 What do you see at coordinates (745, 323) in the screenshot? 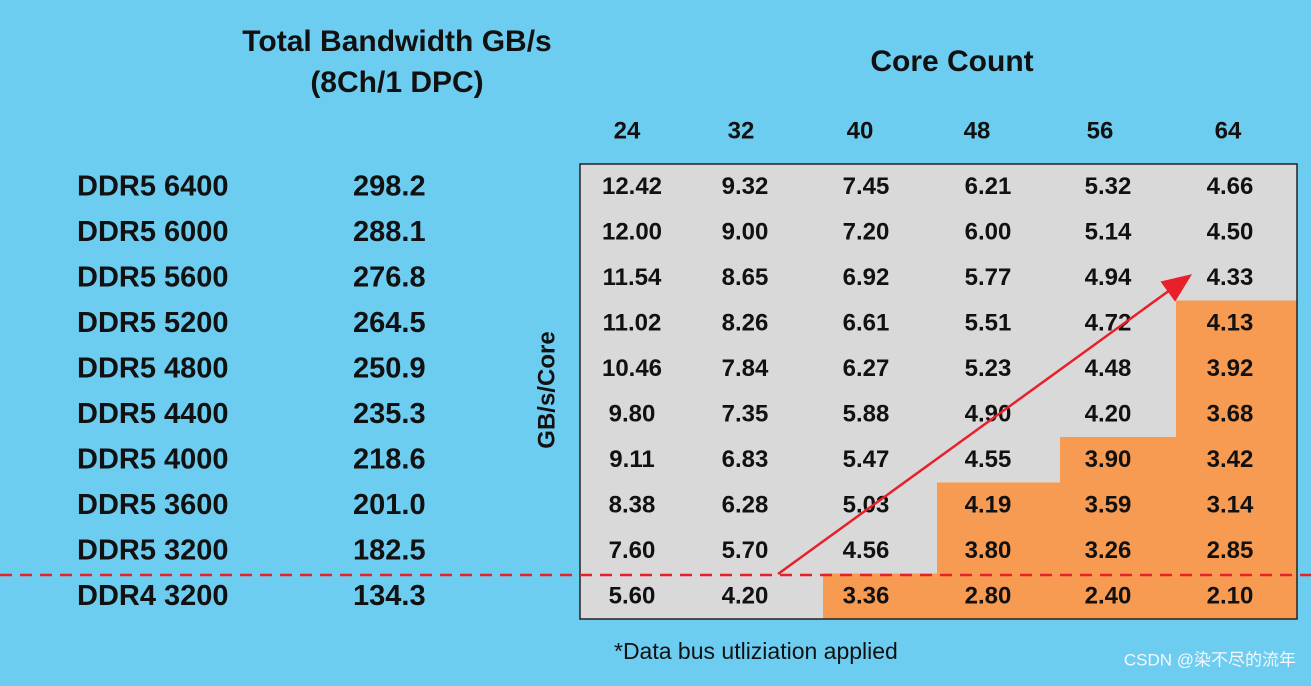
I see `cell-value: 8.26` at bounding box center [745, 323].